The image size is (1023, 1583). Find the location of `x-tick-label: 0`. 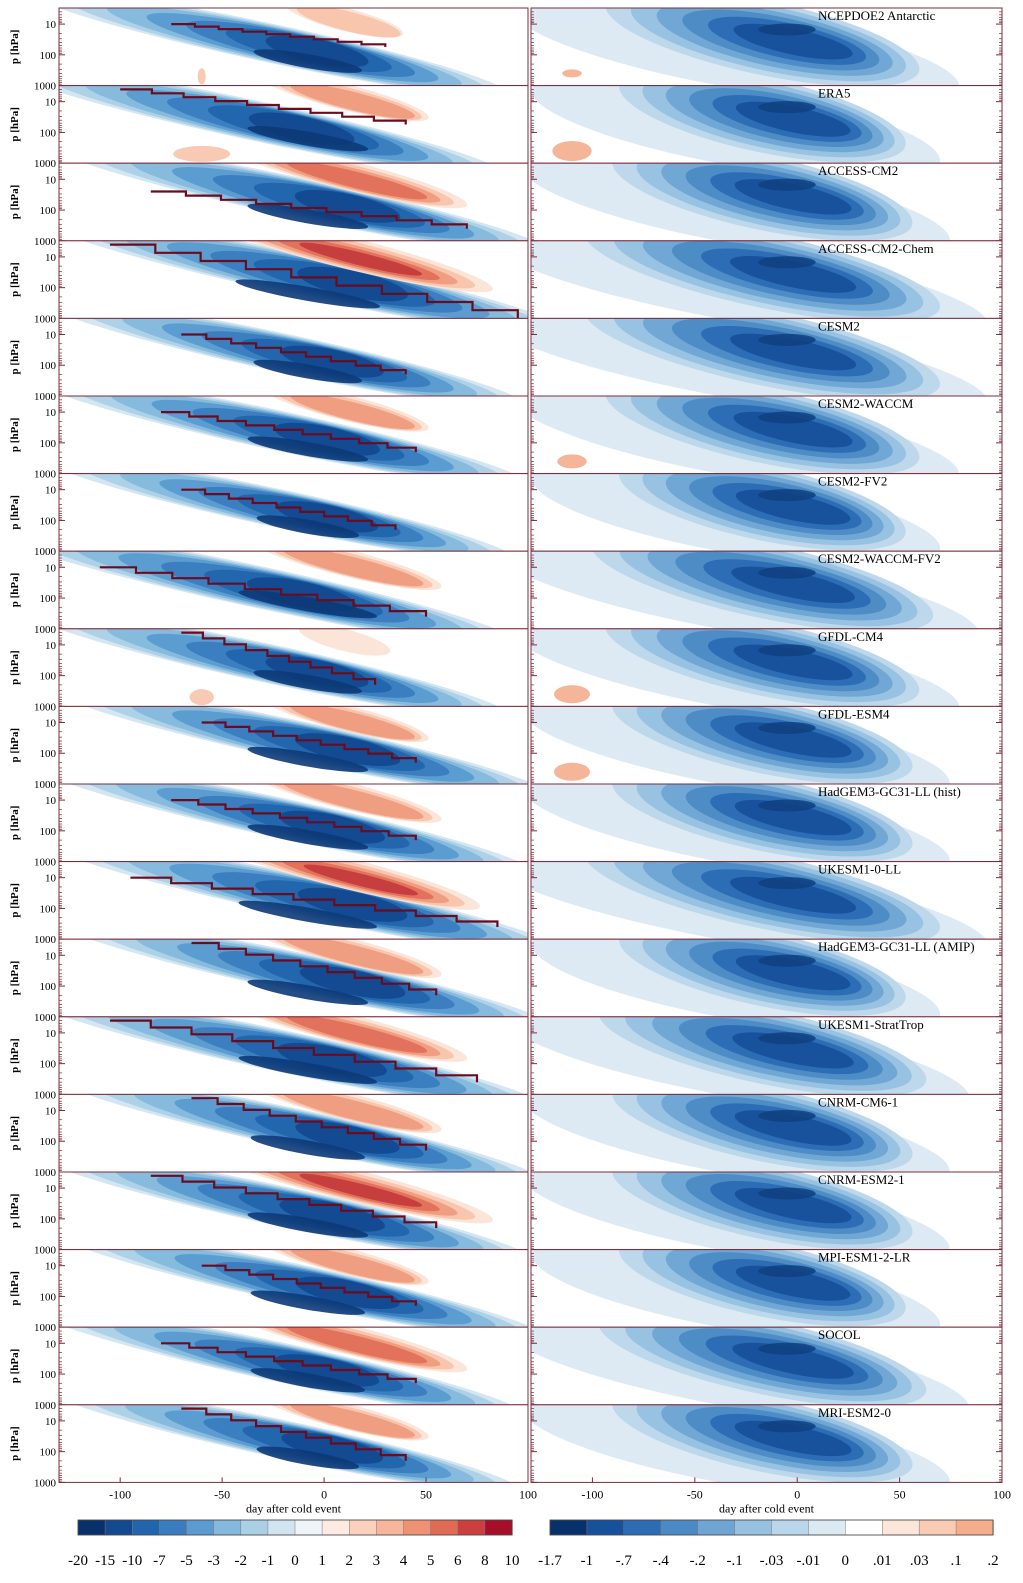

x-tick-label: 0 is located at coordinates (797, 1494).